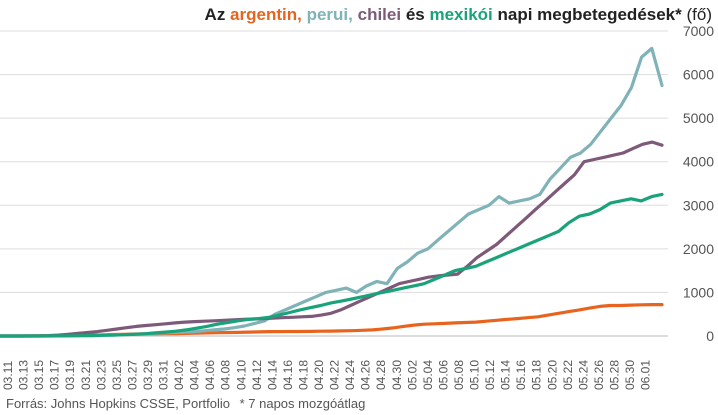 The height and width of the screenshot is (415, 718). Describe the element at coordinates (537, 375) in the screenshot. I see `x-tick-label: 05.18` at that location.